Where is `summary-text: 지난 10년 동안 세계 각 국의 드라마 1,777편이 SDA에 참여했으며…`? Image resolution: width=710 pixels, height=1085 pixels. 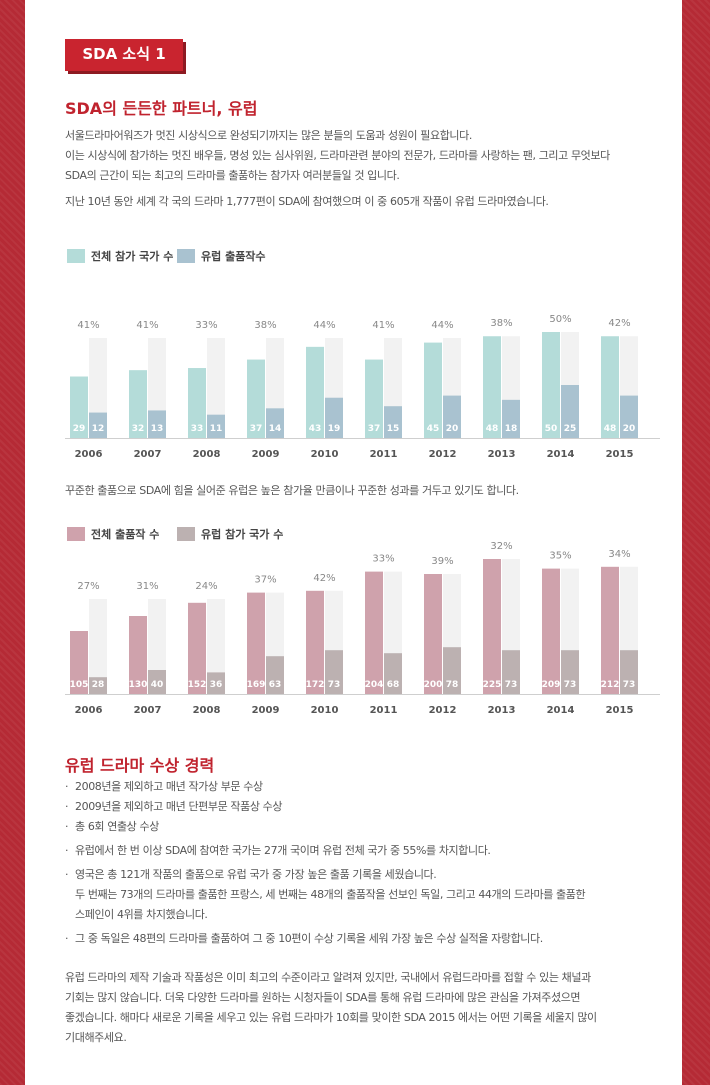
summary-text: 지난 10년 동안 세계 각 국의 드라마 1,777편이 SDA에 참여했으며… is located at coordinates (307, 201).